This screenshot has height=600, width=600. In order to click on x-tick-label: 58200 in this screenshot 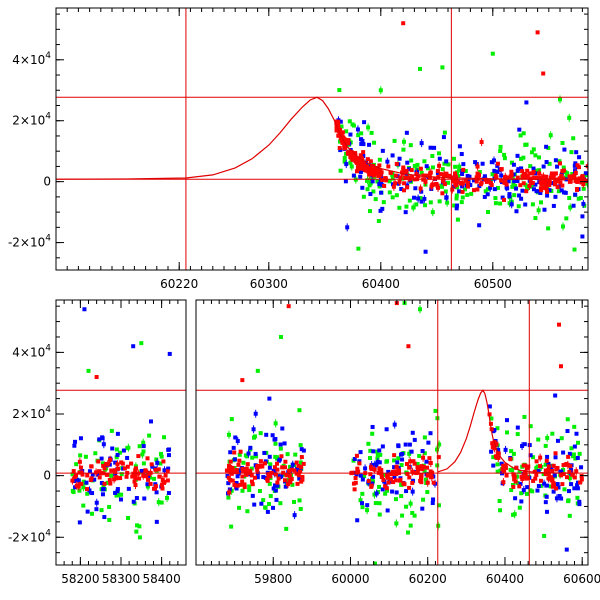, I will do `click(80, 579)`.